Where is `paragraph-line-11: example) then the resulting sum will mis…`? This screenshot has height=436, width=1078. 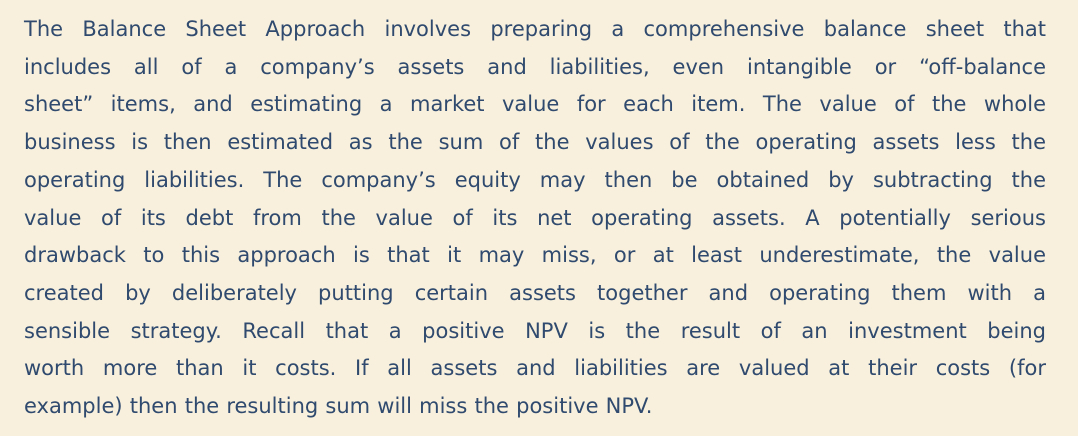
paragraph-line-11: example) then the resulting sum will mis… is located at coordinates (338, 406).